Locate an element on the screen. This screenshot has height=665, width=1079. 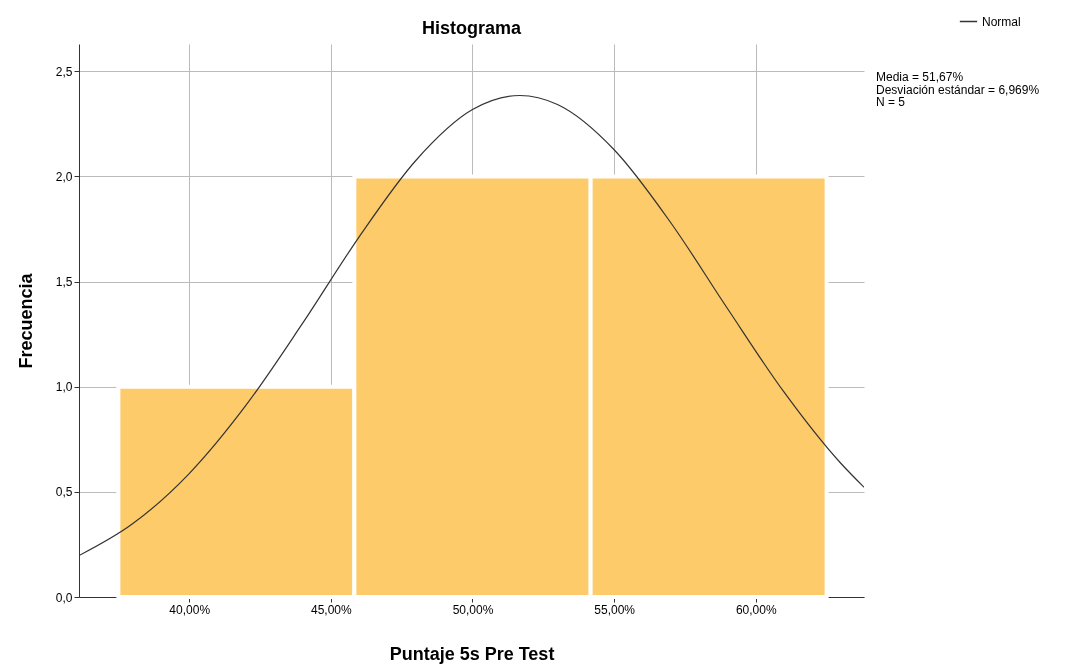
x-tick-label: 45,00% is located at coordinates (331, 609).